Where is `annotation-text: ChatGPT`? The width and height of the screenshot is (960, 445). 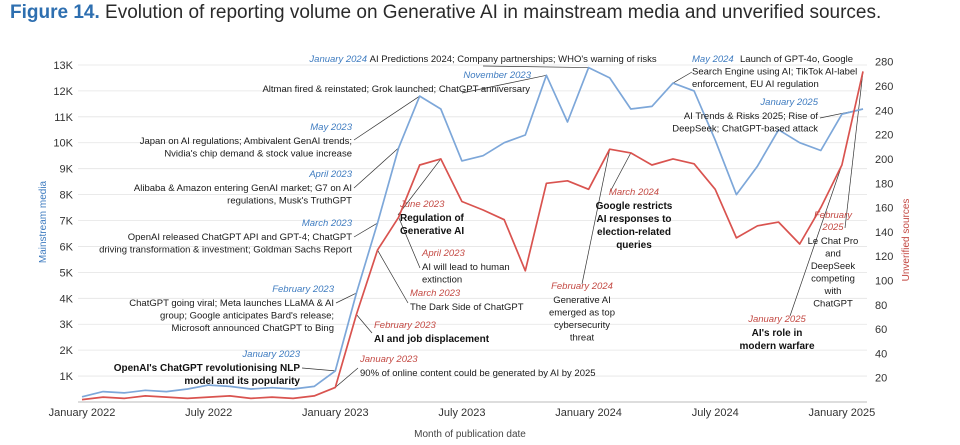 annotation-text: ChatGPT is located at coordinates (833, 304).